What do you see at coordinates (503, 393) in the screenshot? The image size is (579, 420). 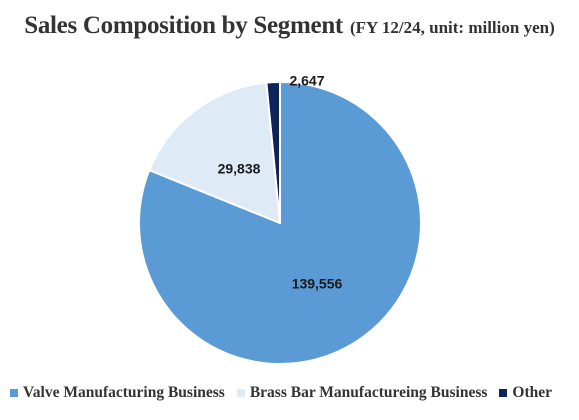 I see `legend-swatch-other` at bounding box center [503, 393].